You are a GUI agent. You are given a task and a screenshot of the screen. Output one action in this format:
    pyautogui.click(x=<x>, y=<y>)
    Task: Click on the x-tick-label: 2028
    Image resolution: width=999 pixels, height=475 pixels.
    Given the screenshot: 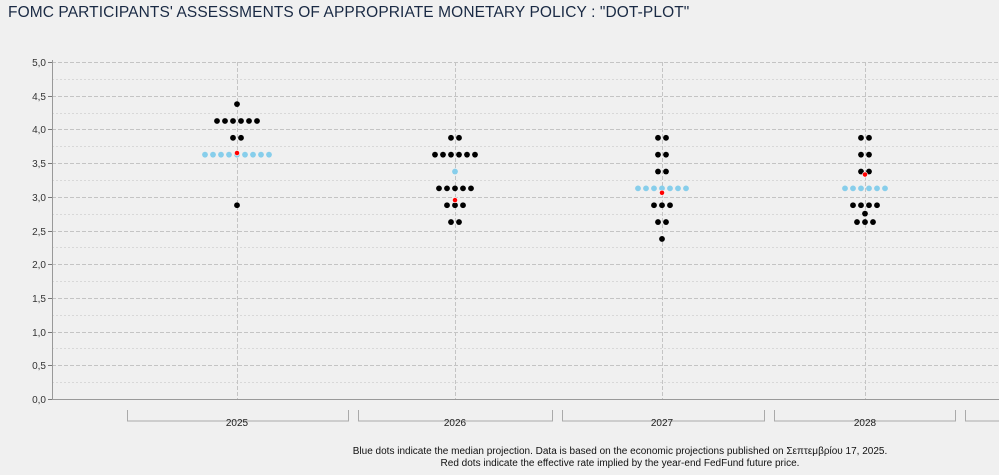 What is the action you would take?
    pyautogui.click(x=865, y=423)
    